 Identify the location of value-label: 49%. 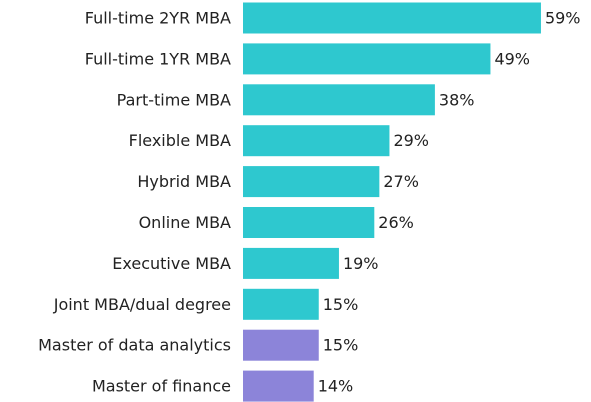
(512, 58).